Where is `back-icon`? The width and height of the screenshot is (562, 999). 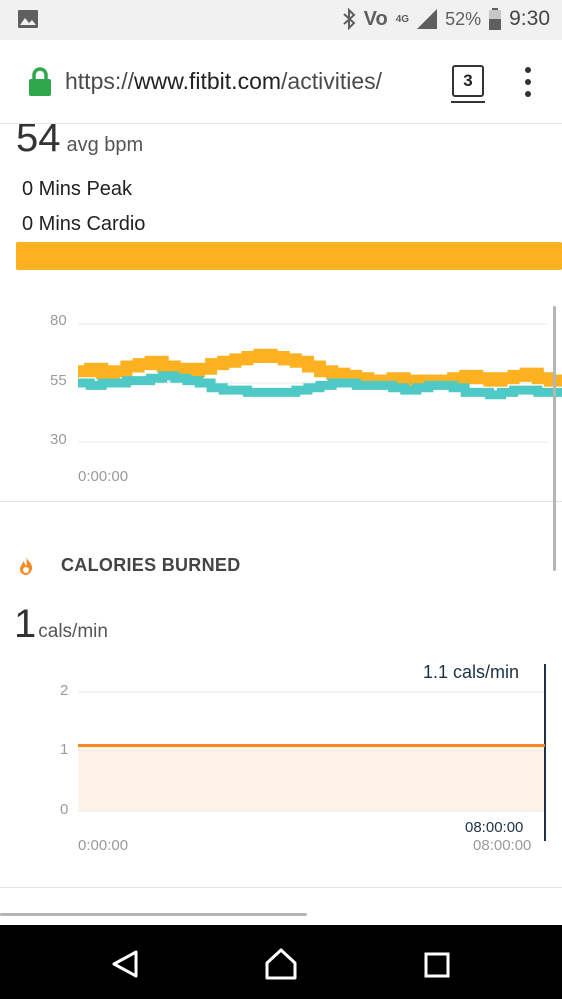 back-icon is located at coordinates (125, 964).